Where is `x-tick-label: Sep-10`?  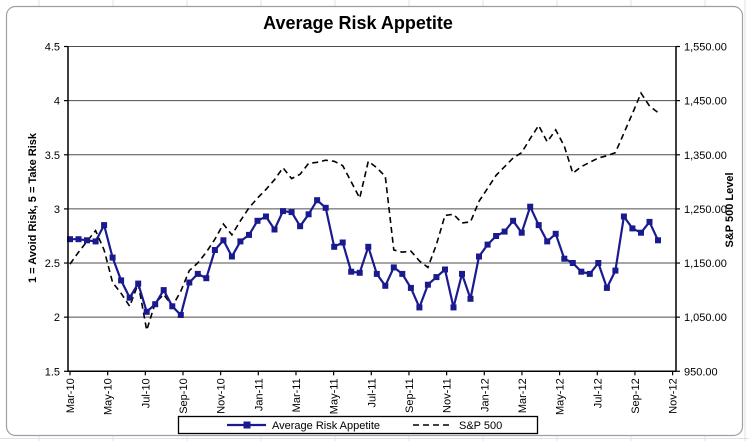
x-tick-label: Sep-10 is located at coordinates (184, 395).